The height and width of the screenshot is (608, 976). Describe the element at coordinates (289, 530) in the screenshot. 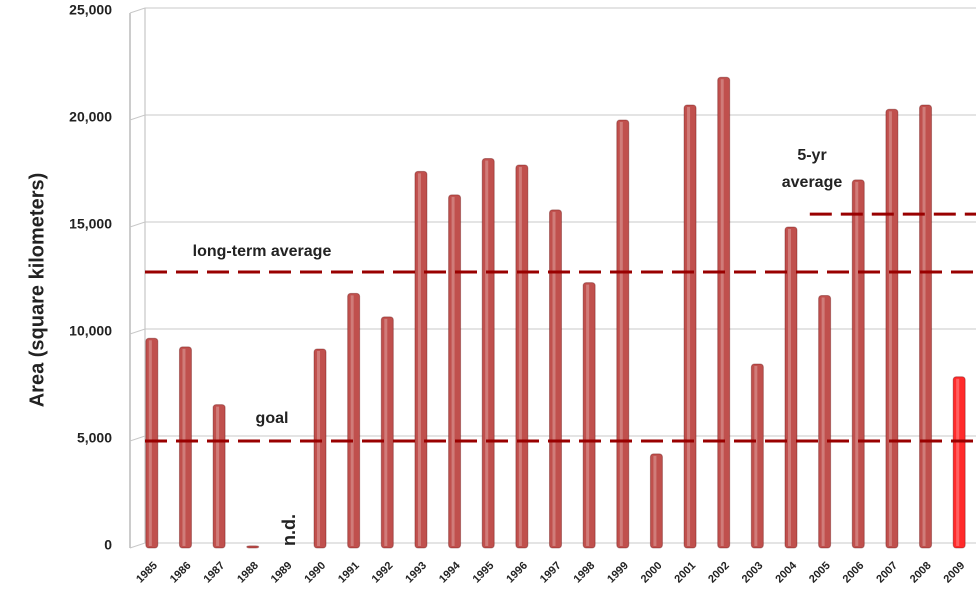

I see `null-label: n.d.` at that location.